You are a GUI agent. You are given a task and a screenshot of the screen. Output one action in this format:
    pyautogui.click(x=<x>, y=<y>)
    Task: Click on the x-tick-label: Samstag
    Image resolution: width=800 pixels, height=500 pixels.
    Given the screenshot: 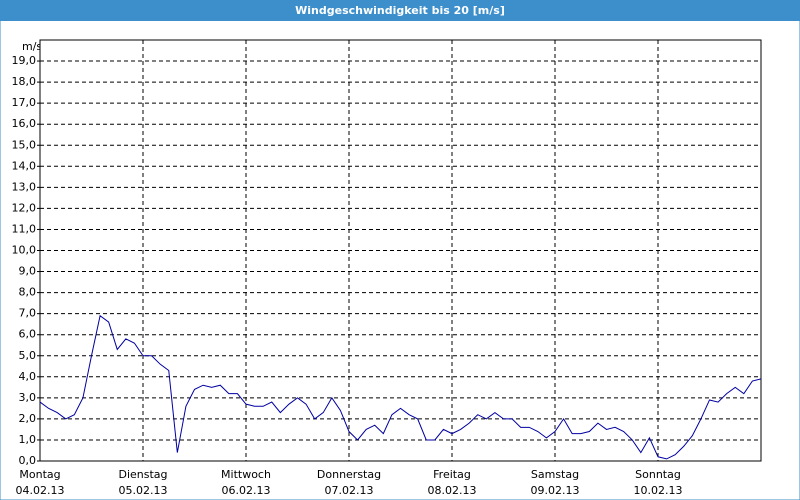 What is the action you would take?
    pyautogui.click(x=555, y=474)
    